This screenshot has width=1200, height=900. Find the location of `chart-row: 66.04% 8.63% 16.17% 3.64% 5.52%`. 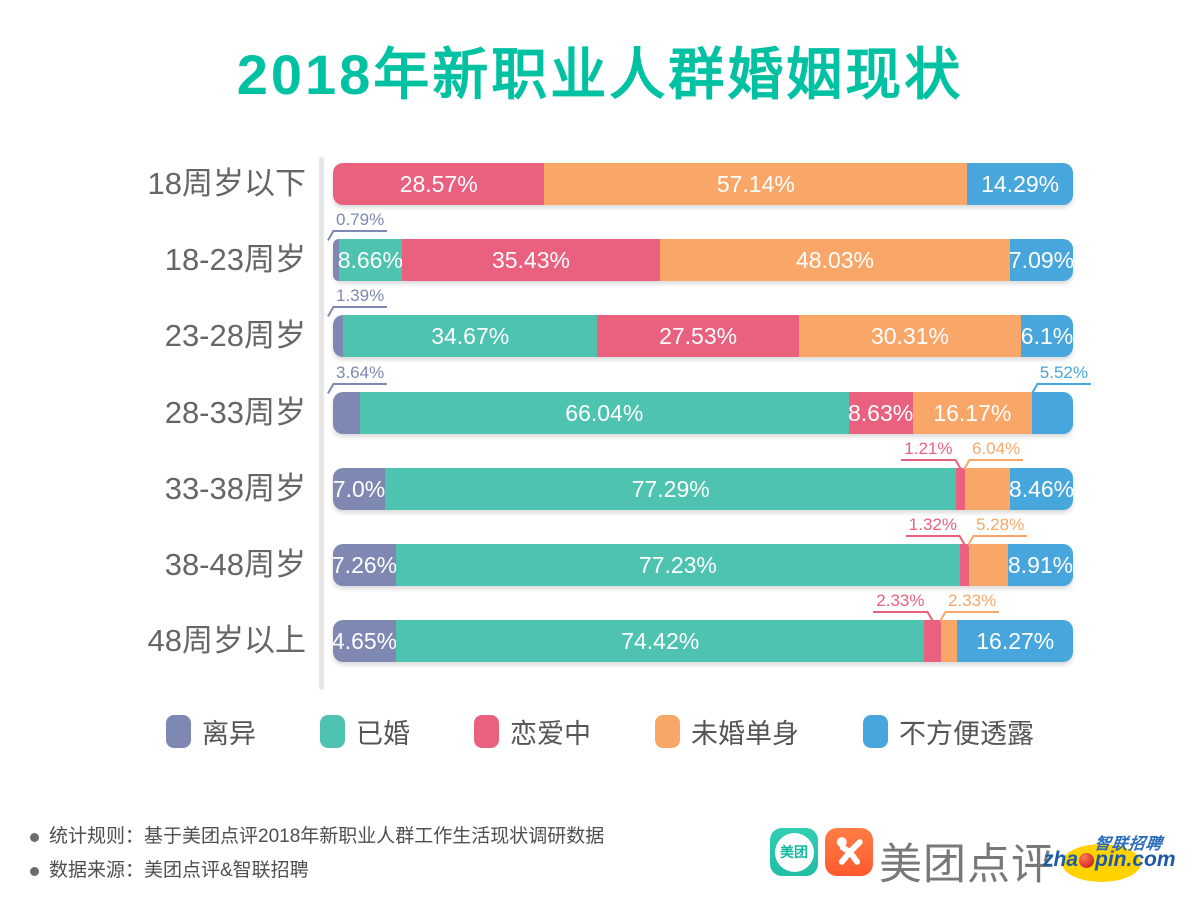

chart-row: 66.04% 8.63% 16.17% 3.64% 5.52% is located at coordinates (709, 398).